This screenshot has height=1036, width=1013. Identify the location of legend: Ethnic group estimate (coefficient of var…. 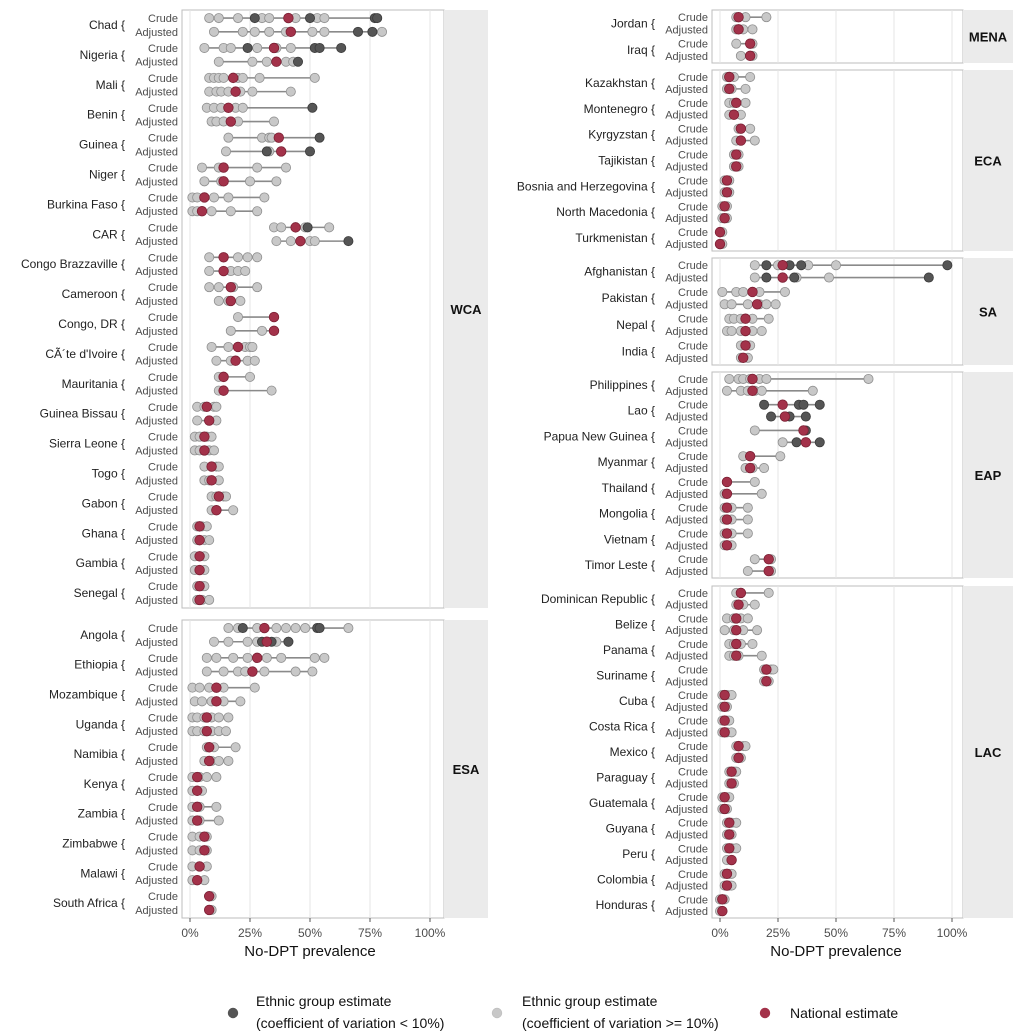
(562, 1012).